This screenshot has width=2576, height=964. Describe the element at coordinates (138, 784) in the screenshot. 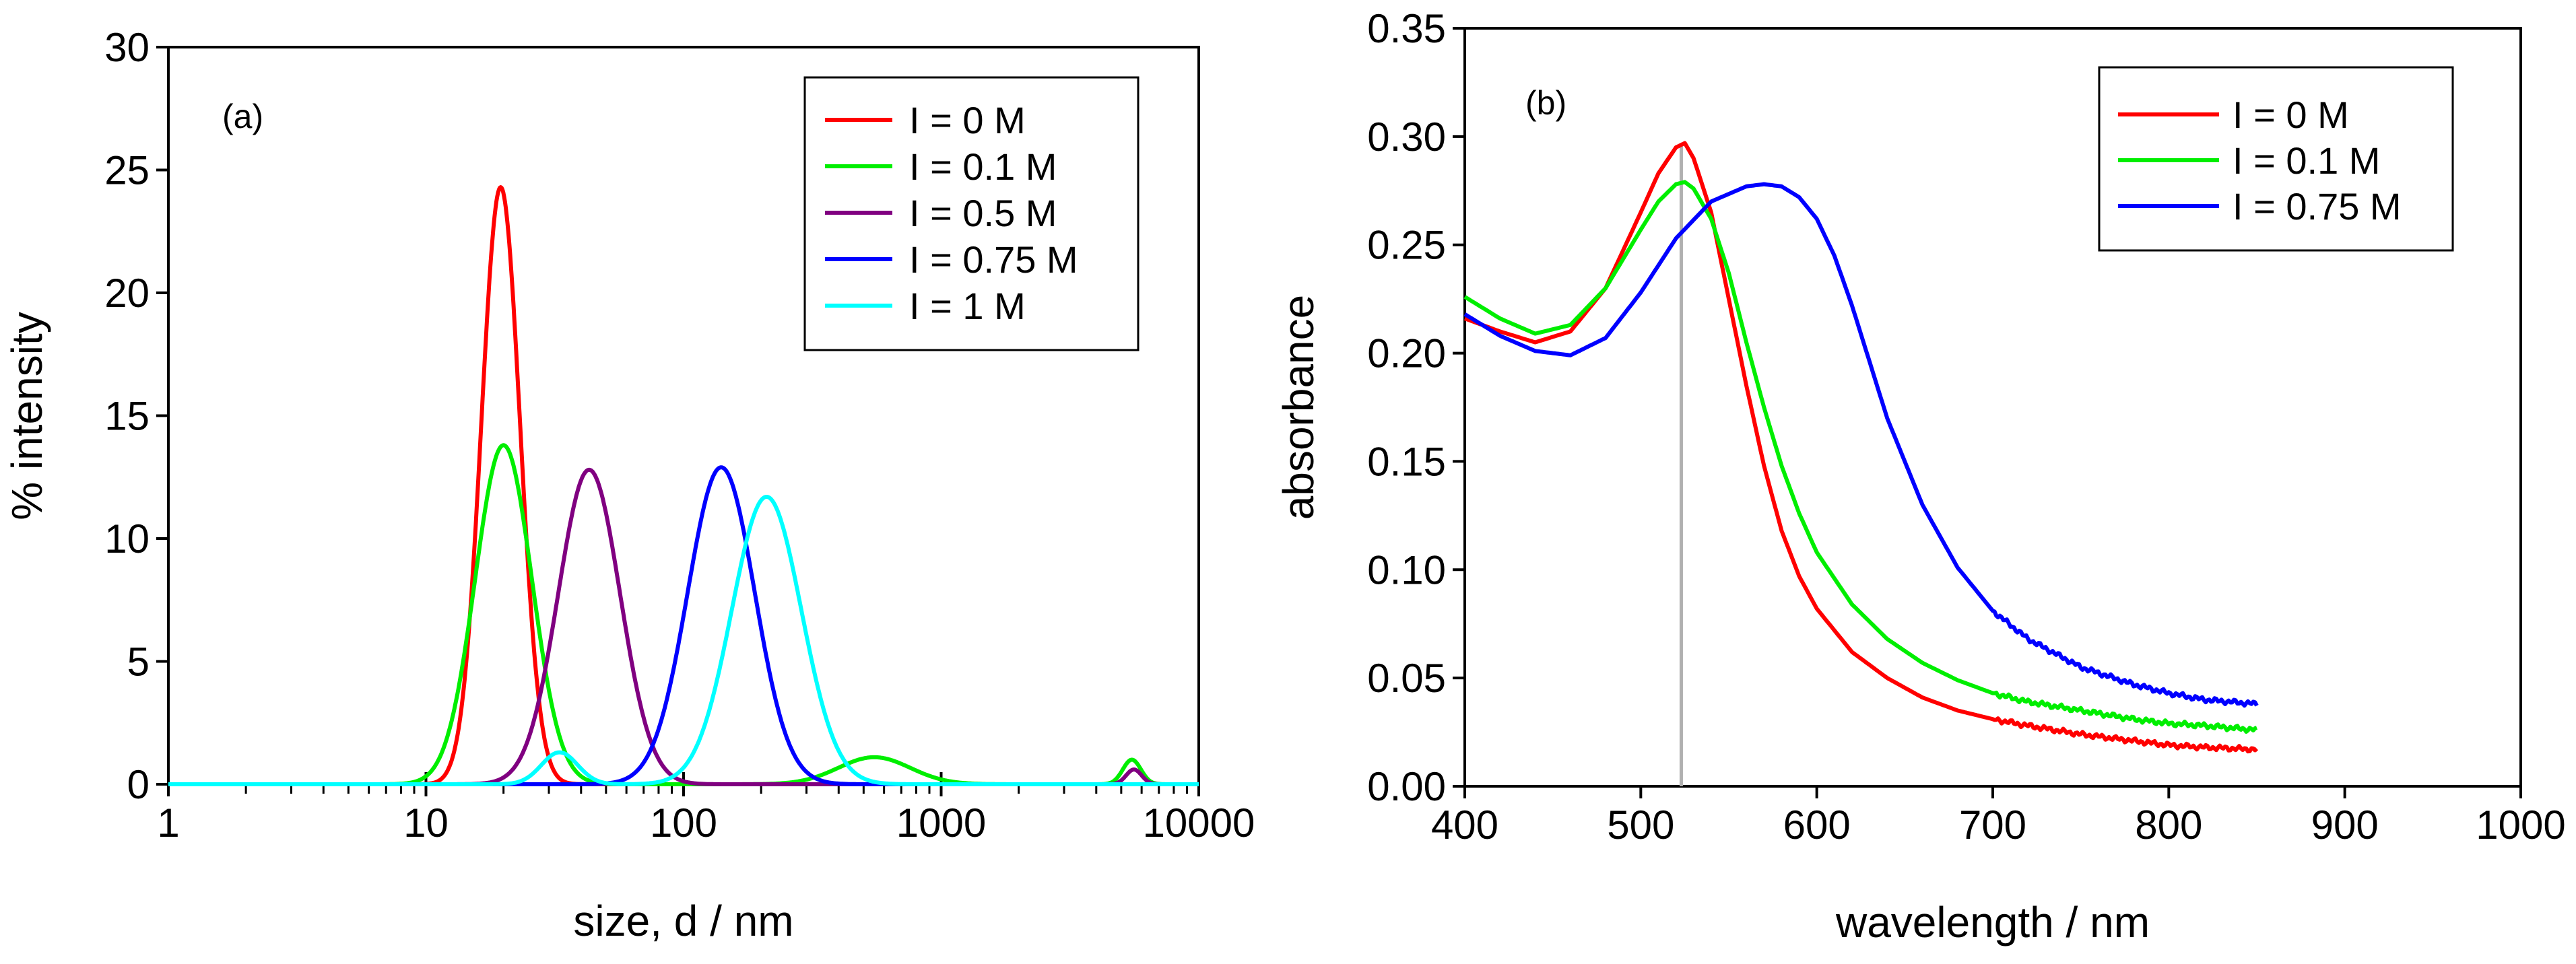

I see `y-tick-label-a: 0` at that location.